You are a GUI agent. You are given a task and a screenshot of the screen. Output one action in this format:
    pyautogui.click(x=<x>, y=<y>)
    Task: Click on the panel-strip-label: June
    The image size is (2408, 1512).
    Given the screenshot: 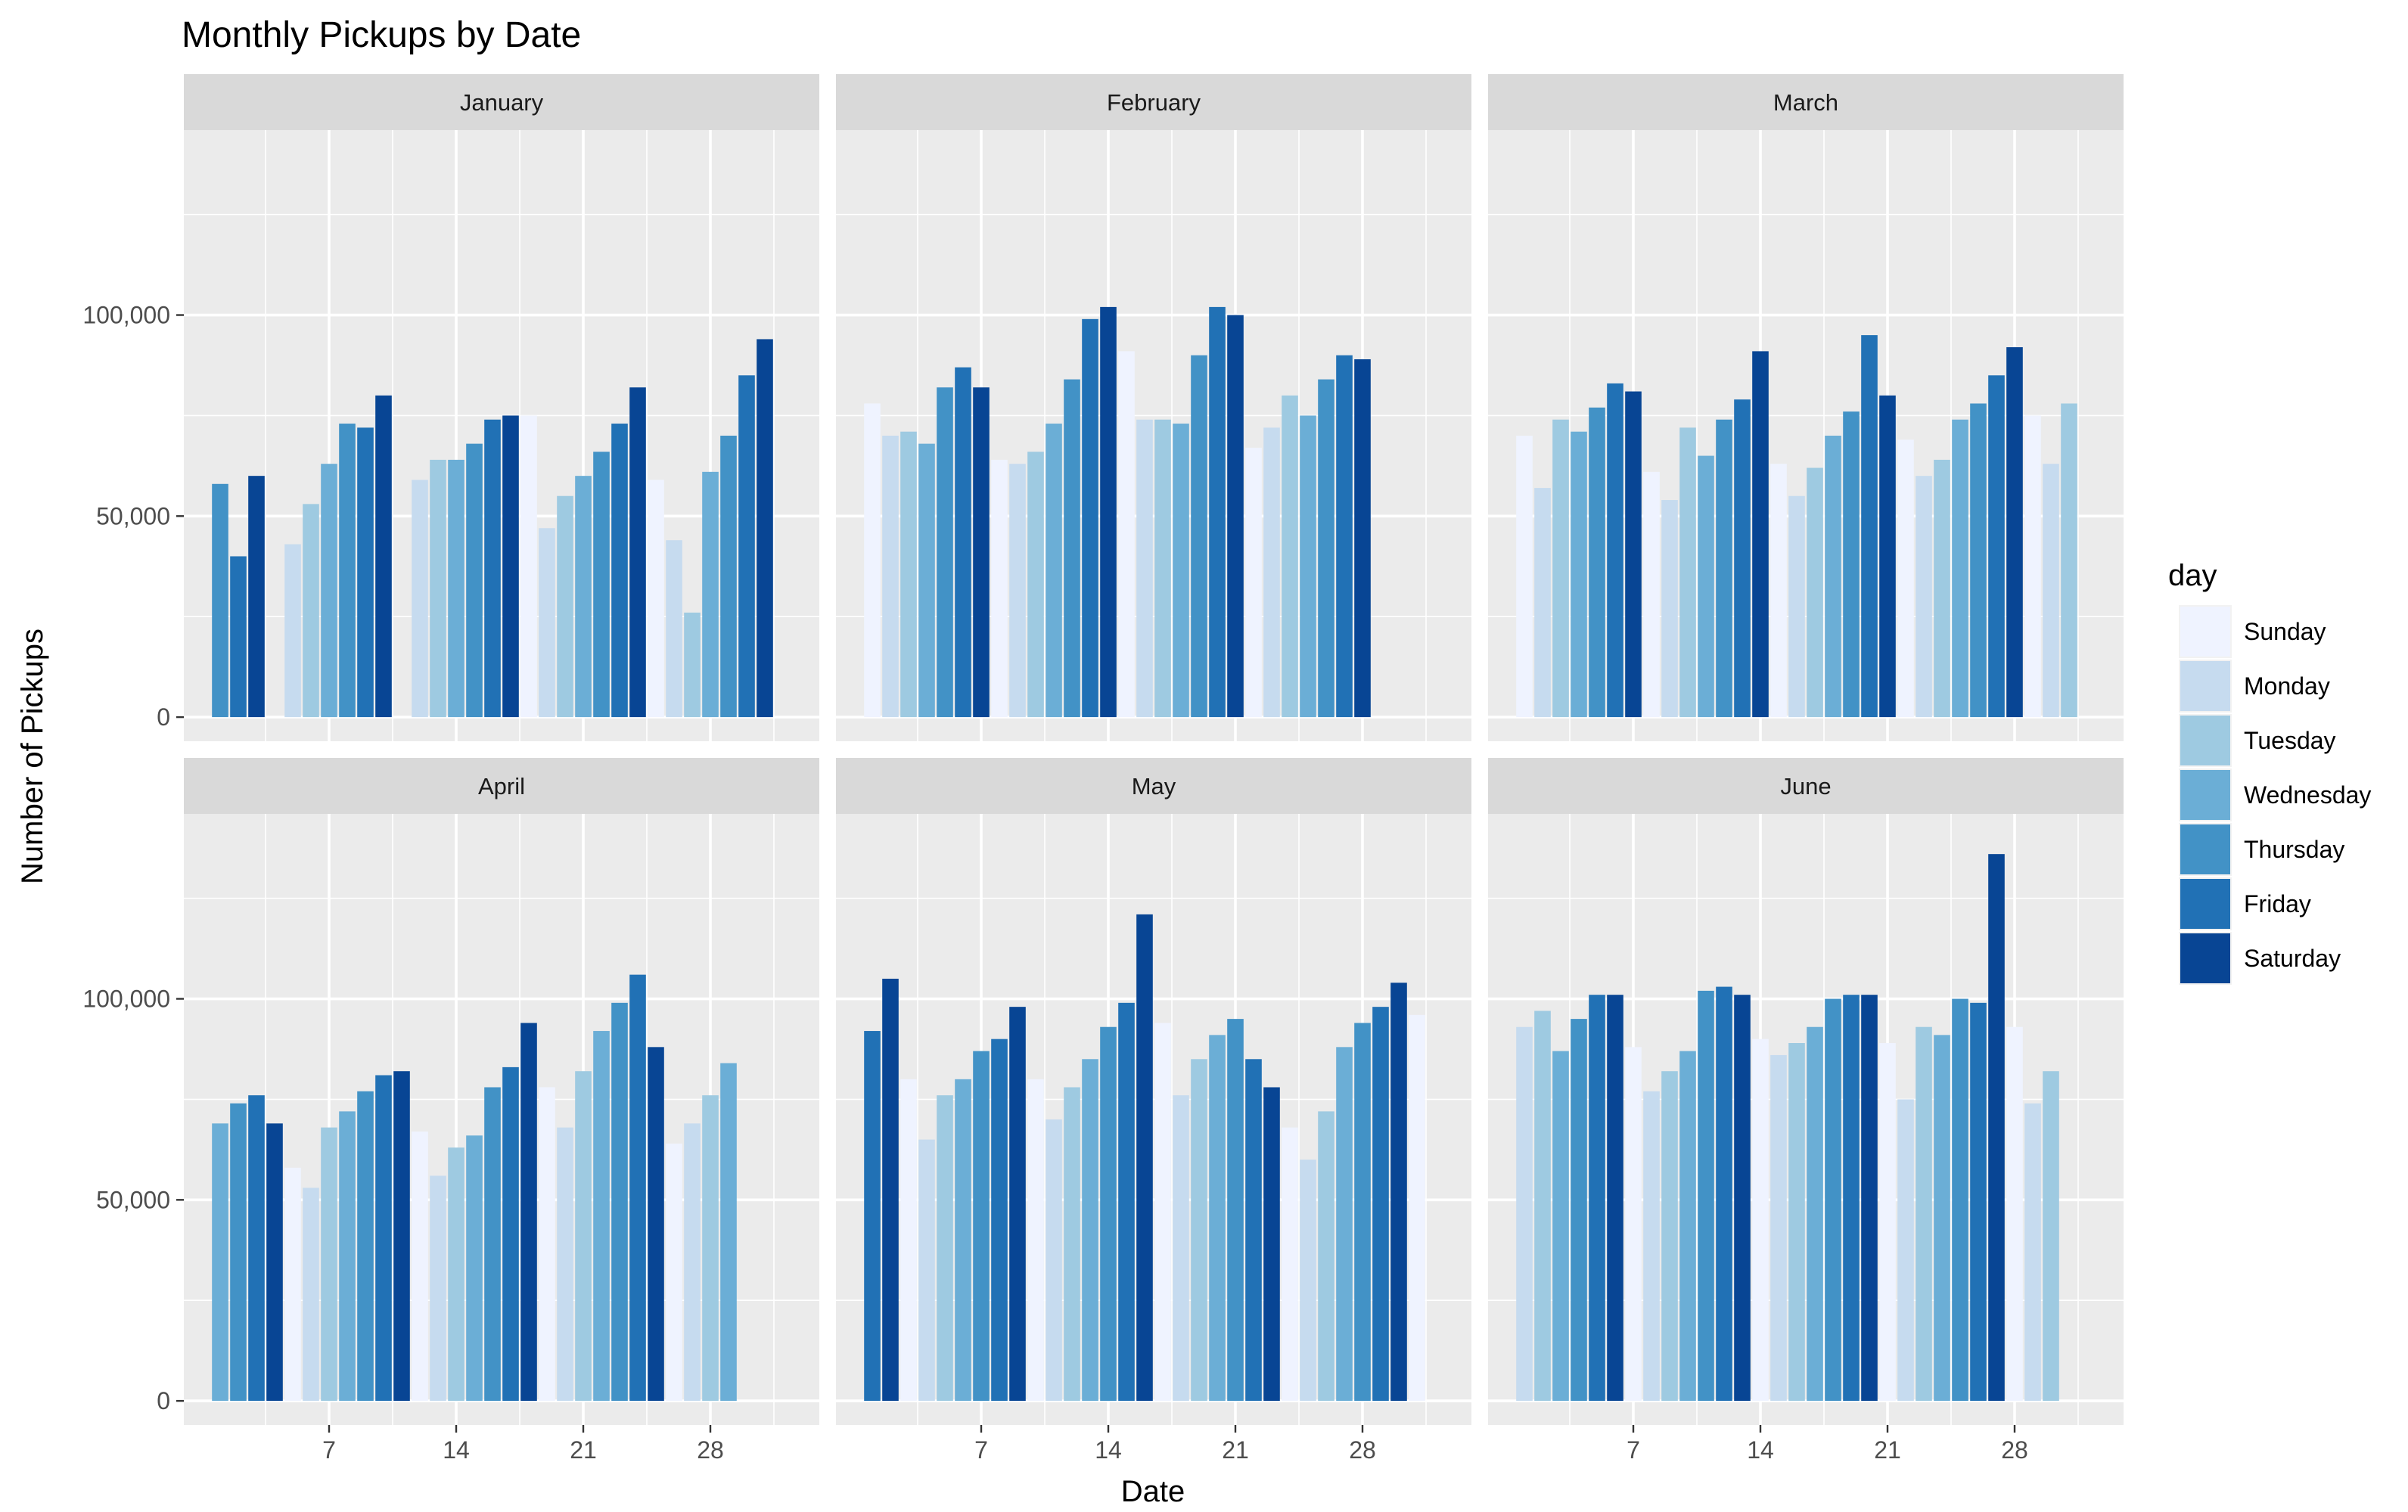 What is the action you would take?
    pyautogui.click(x=1805, y=786)
    